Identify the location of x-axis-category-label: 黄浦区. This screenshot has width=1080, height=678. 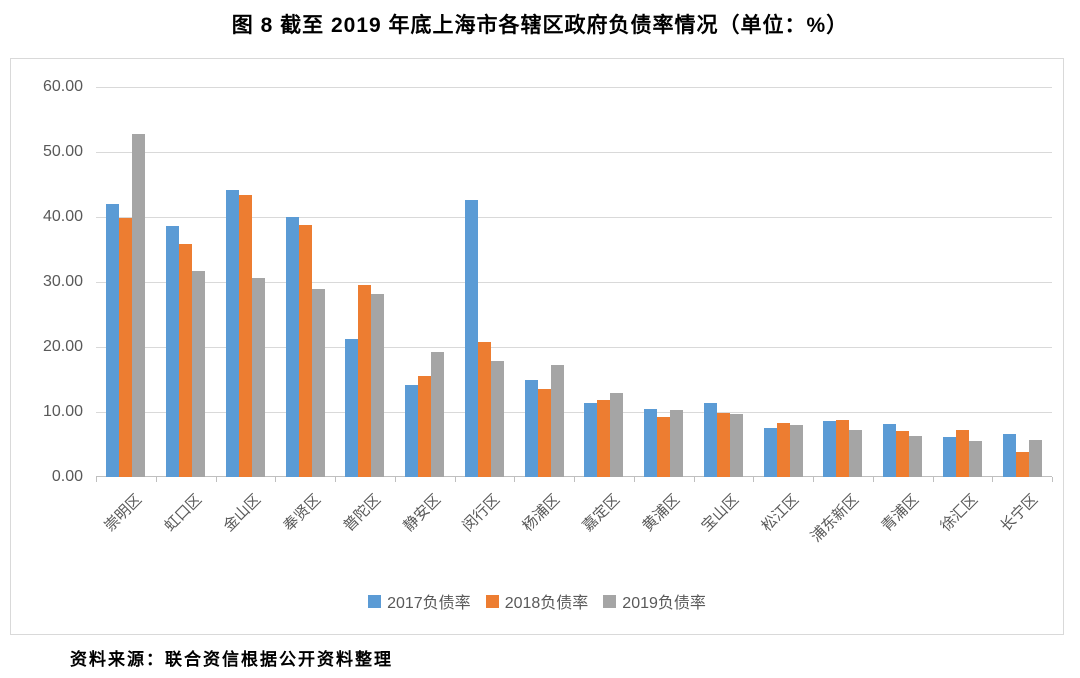
(660, 513).